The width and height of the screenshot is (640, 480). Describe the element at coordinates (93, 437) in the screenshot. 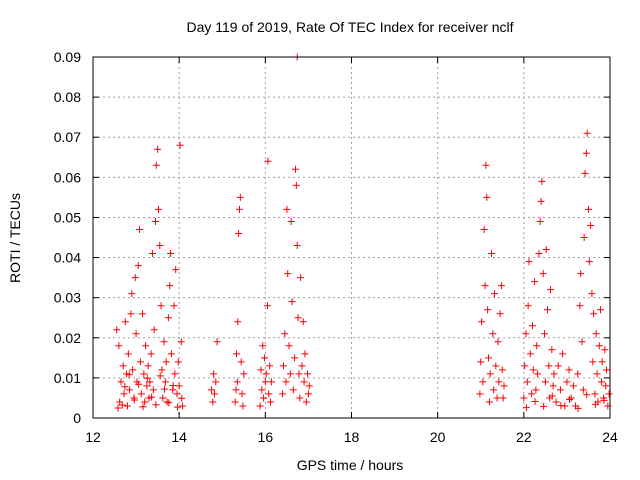

I see `x-tick-label: 12` at that location.